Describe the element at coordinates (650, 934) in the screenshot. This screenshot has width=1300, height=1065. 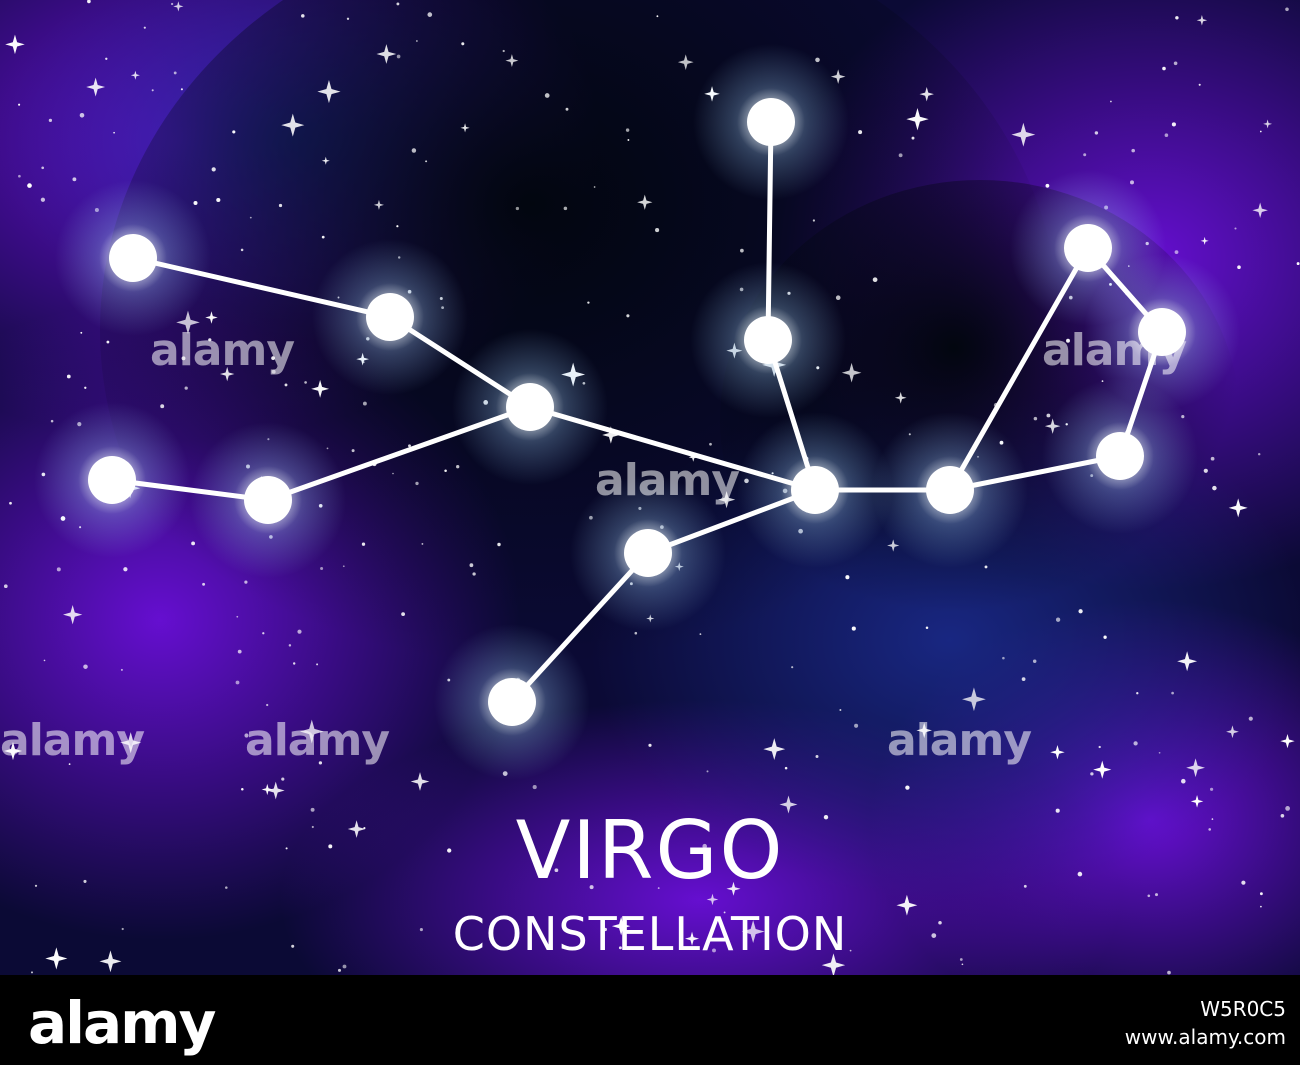
I see `constellation-subtitle: CONSTELLATION` at that location.